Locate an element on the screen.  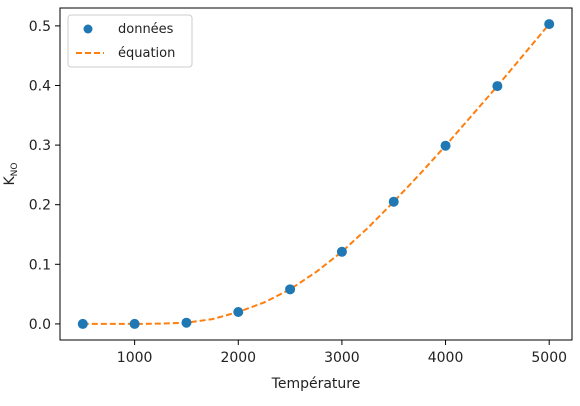
x-tick-label: 3000 is located at coordinates (342, 358).